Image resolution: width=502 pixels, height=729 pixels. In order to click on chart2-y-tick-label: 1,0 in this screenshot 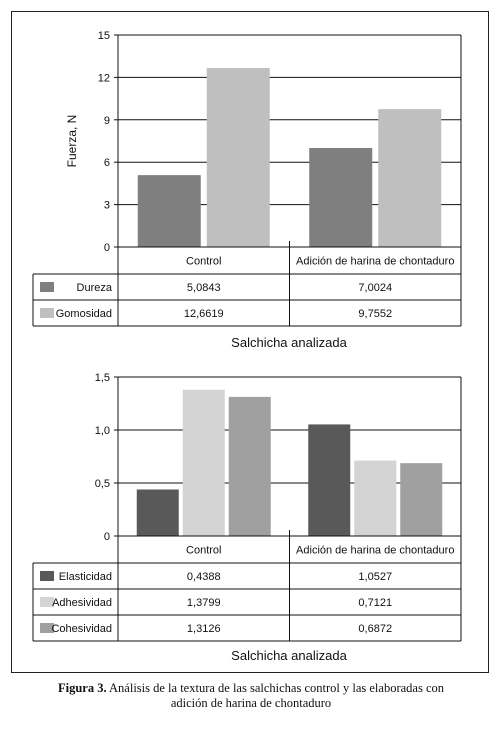, I will do `click(102, 431)`.